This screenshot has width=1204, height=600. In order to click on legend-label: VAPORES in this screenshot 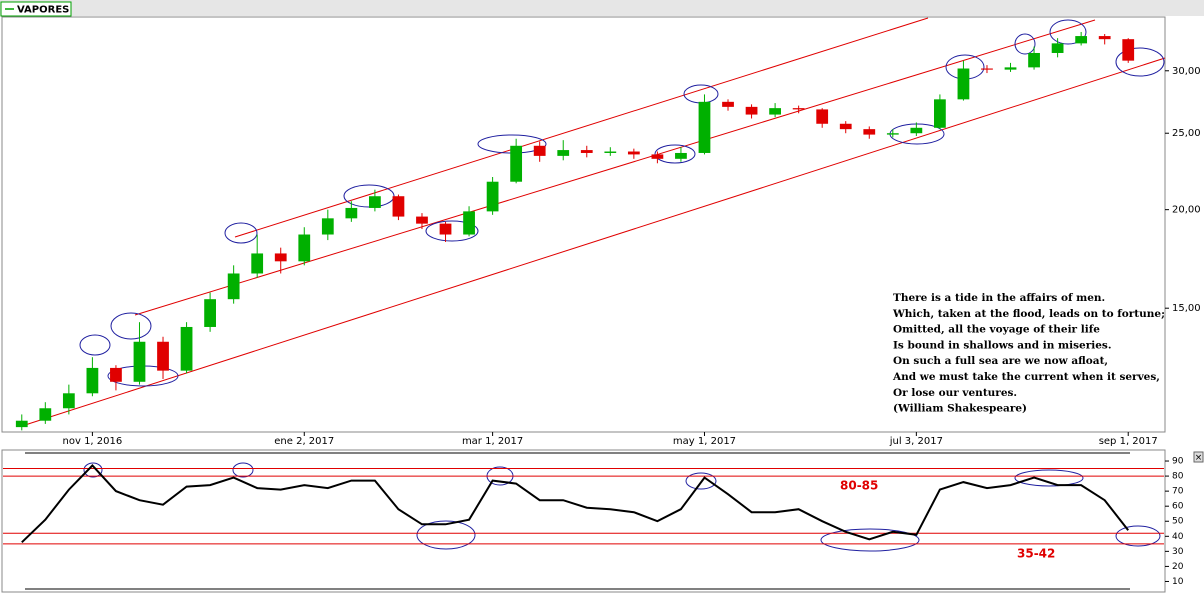, I will do `click(43, 10)`.